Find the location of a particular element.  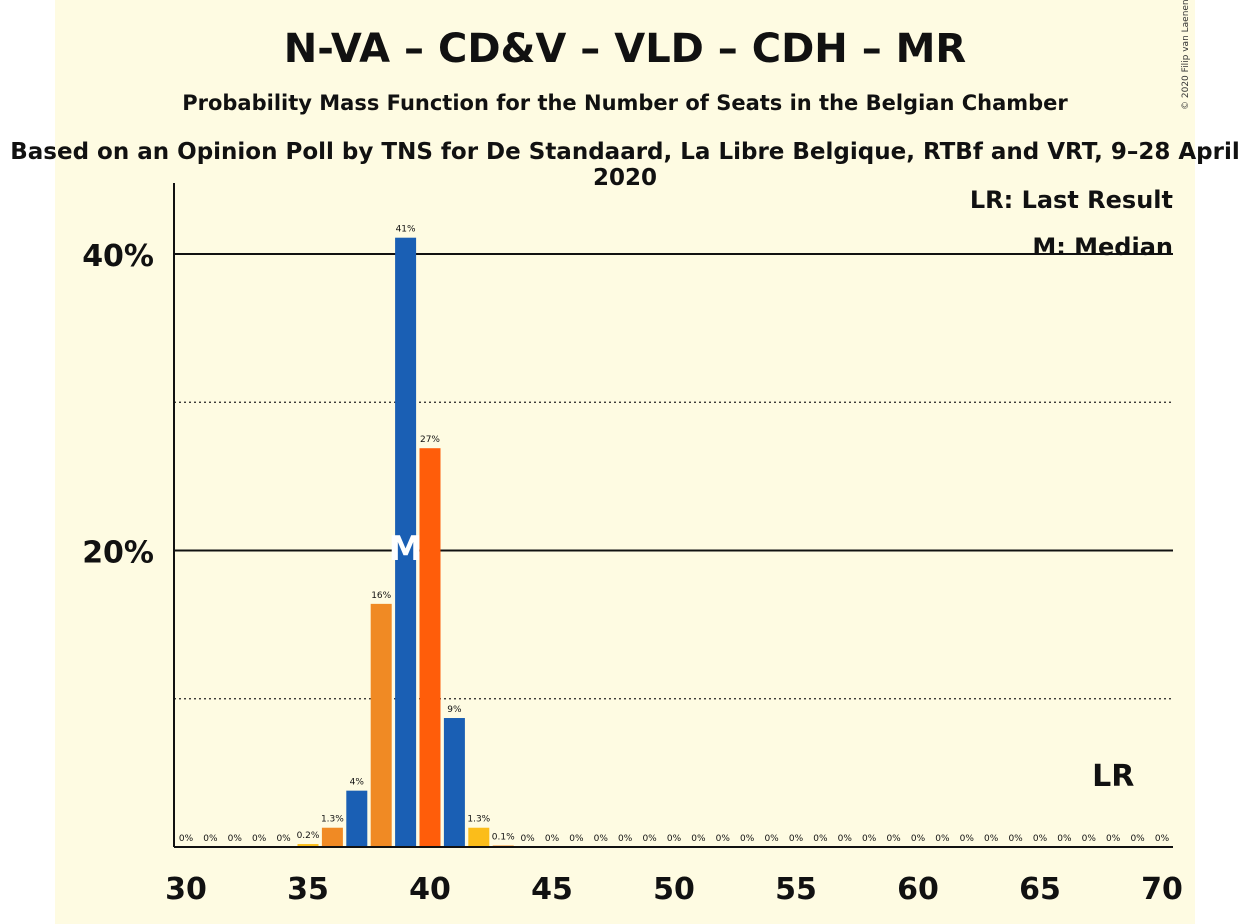

x-tick-label: 65 is located at coordinates (1040, 889).